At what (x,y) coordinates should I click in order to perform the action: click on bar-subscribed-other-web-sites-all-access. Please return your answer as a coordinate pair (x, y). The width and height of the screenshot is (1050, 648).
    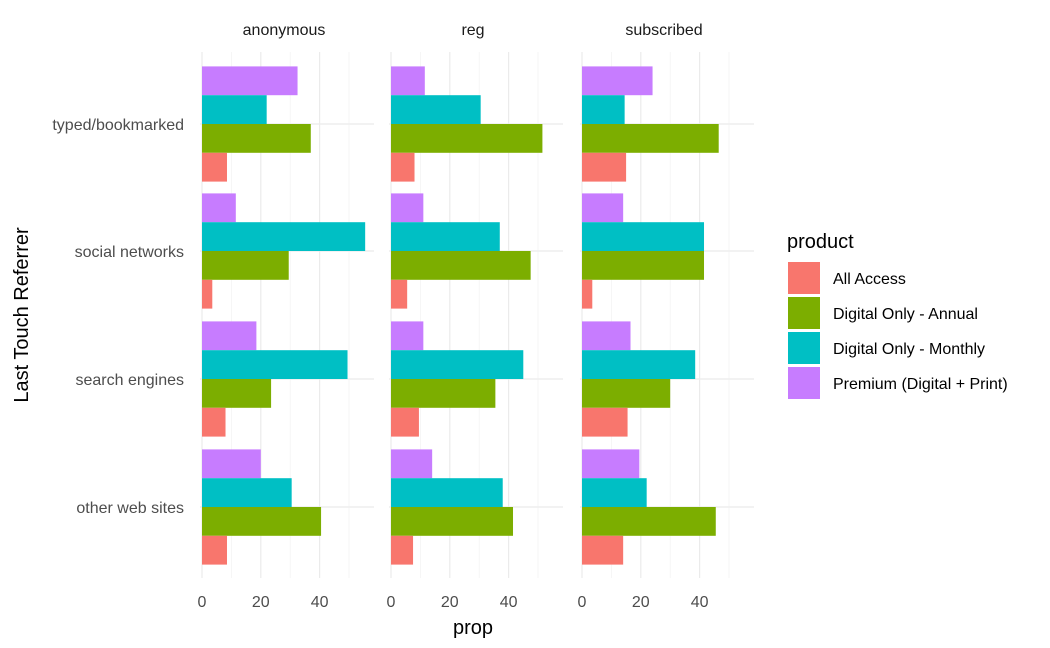
    Looking at the image, I should click on (603, 550).